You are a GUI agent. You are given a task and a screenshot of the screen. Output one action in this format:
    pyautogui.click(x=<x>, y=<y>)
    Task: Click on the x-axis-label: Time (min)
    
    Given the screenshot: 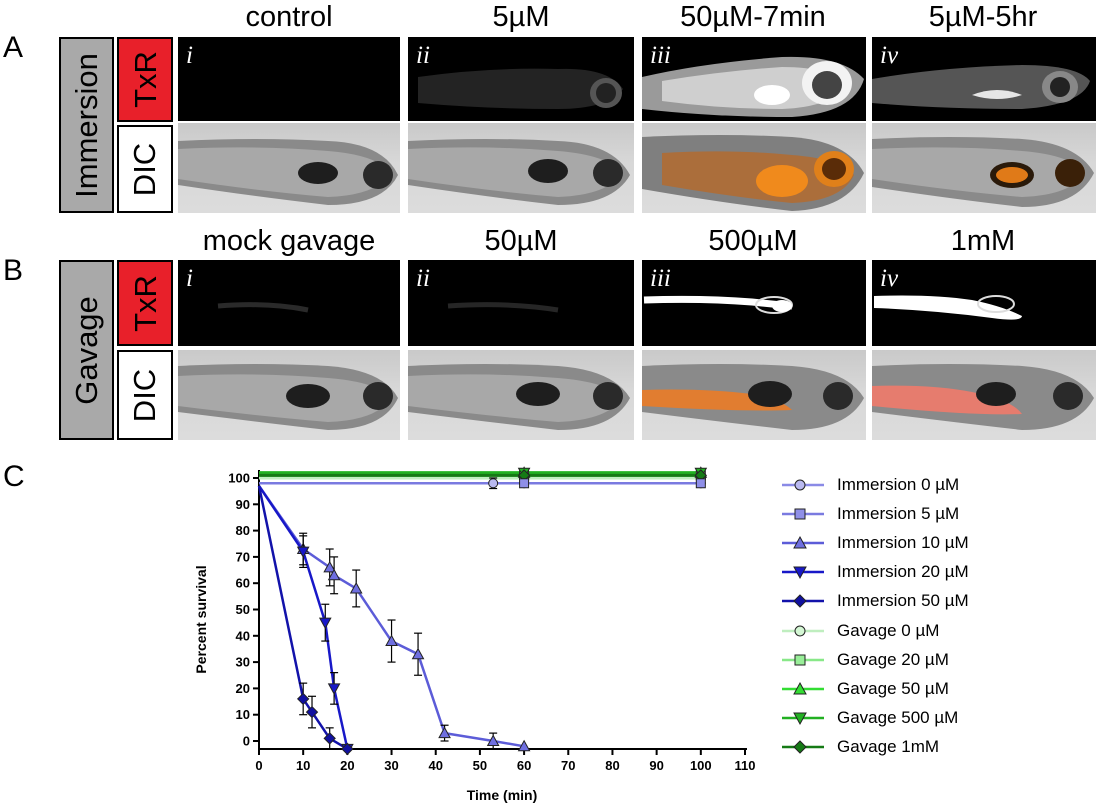 What is the action you would take?
    pyautogui.click(x=502, y=795)
    